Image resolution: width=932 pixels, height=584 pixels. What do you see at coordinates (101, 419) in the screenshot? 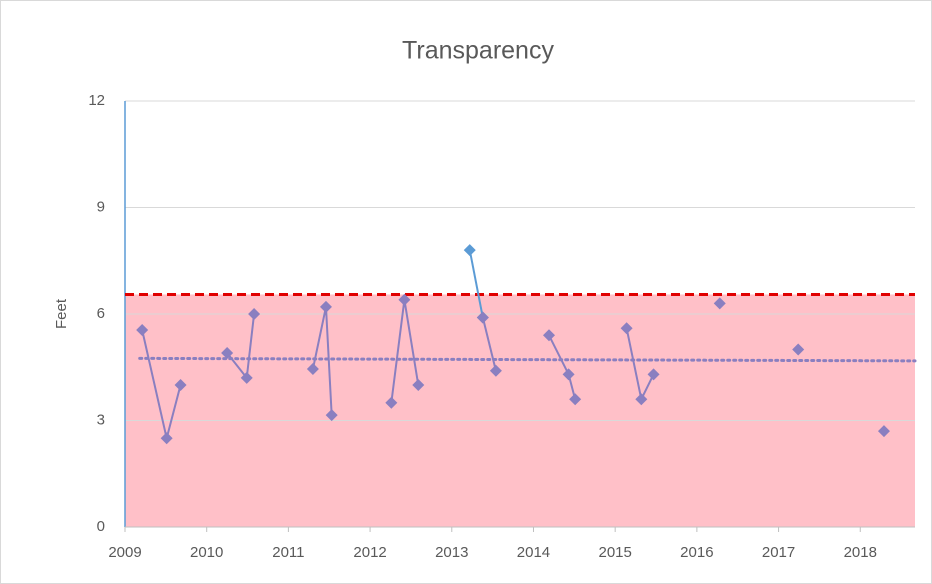
I see `y-tick-label: 3` at bounding box center [101, 419].